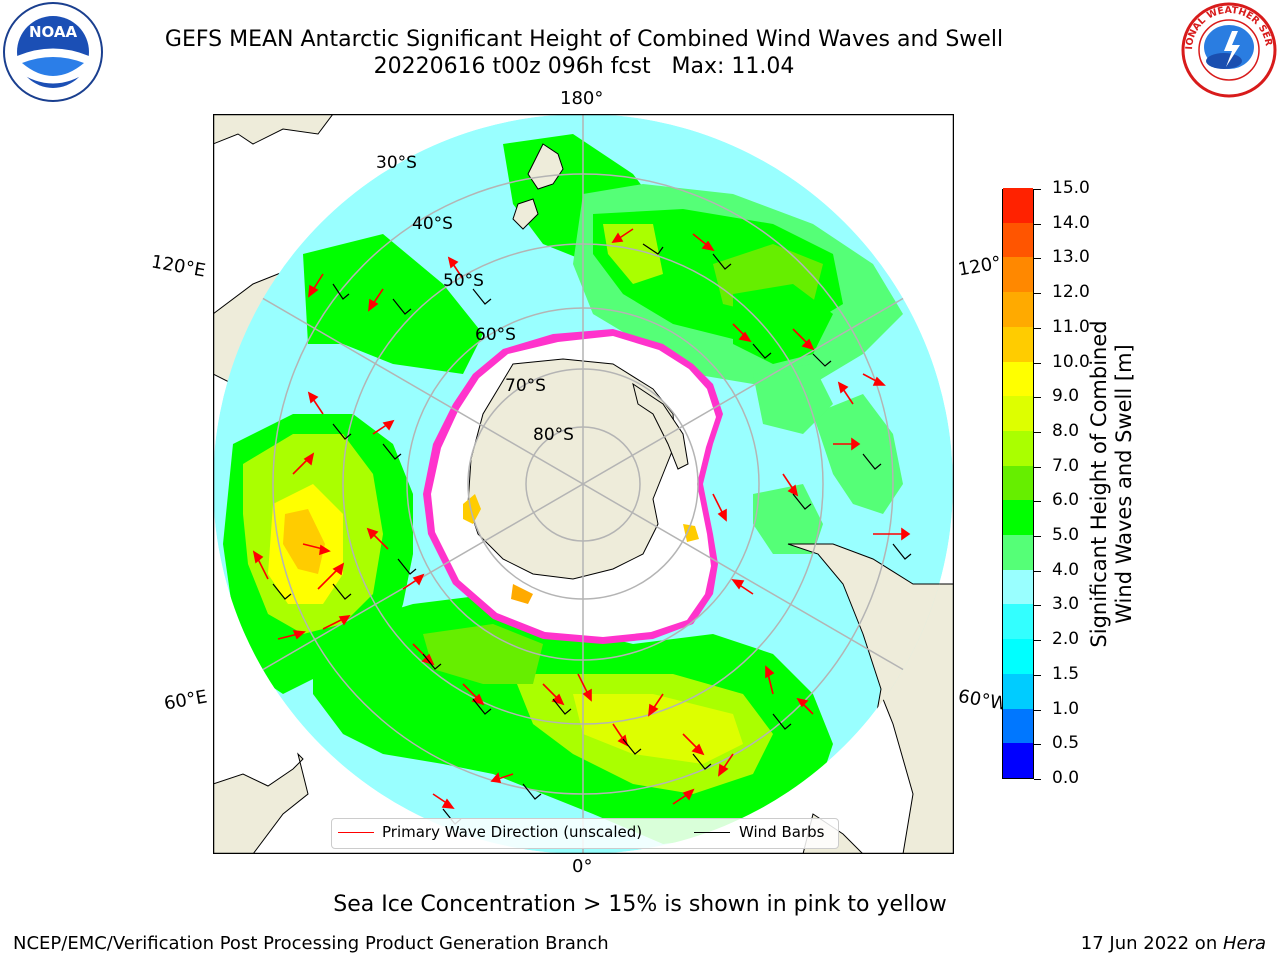 This screenshot has height=960, width=1280. I want to click on colorbar-tick-label: 14.0, so click(1071, 222).